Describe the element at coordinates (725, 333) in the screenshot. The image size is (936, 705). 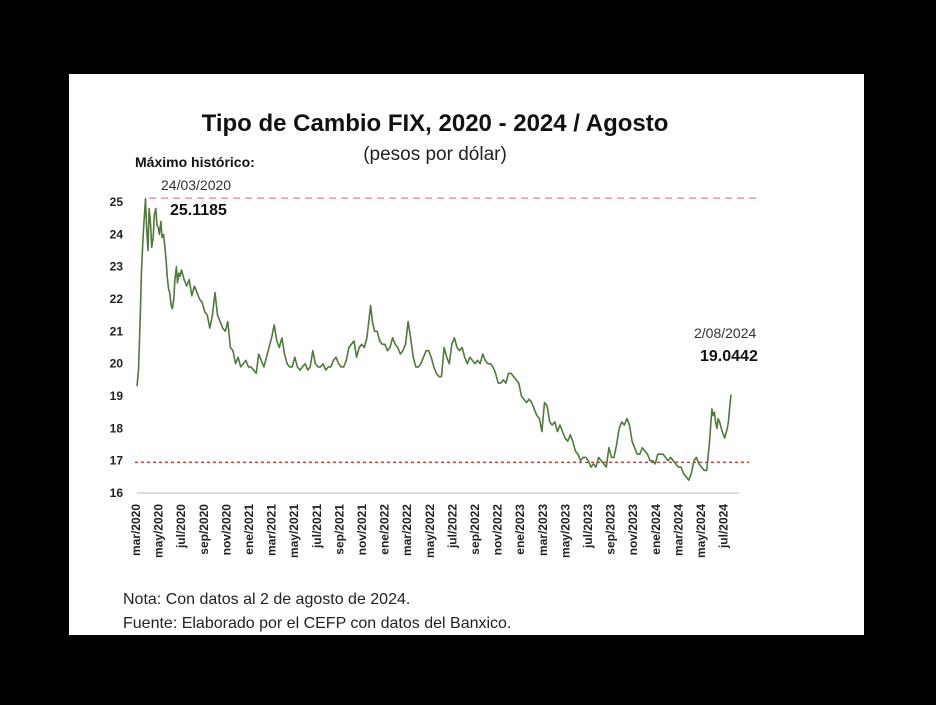
I see `last-value-date: 2/08/2024` at that location.